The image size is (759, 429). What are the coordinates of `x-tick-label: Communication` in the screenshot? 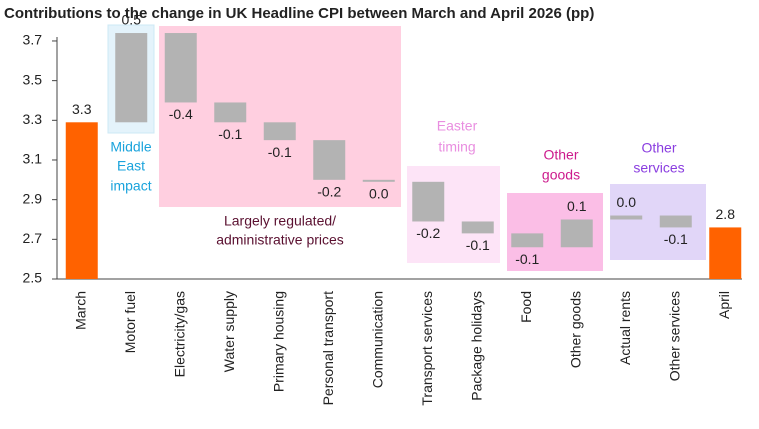 It's located at (377, 339).